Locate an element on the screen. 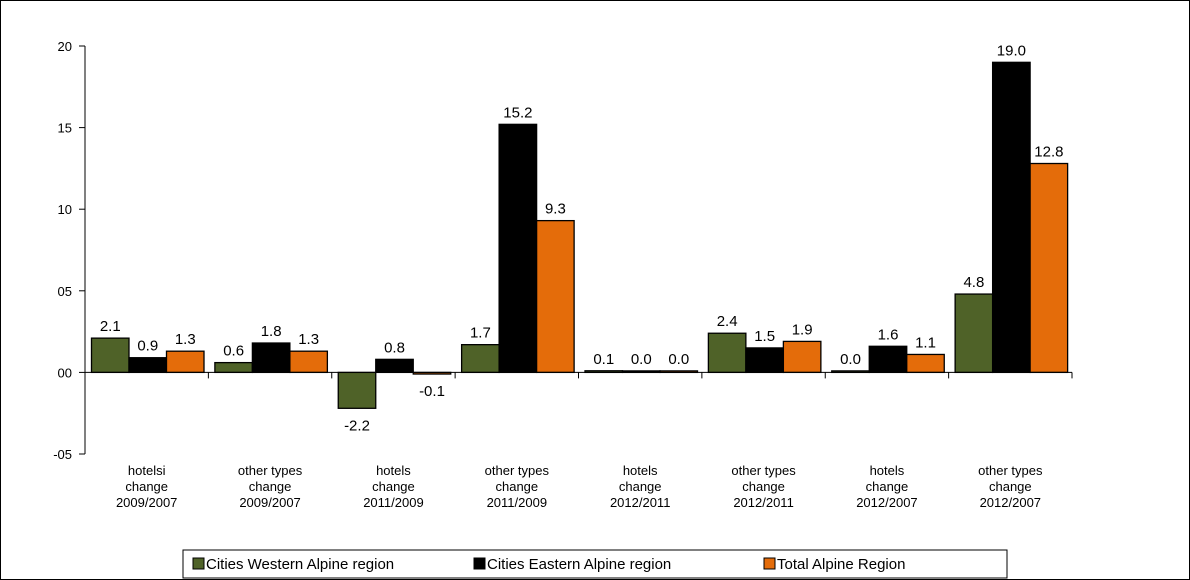 The height and width of the screenshot is (580, 1190). data-label: 2.4 is located at coordinates (727, 321).